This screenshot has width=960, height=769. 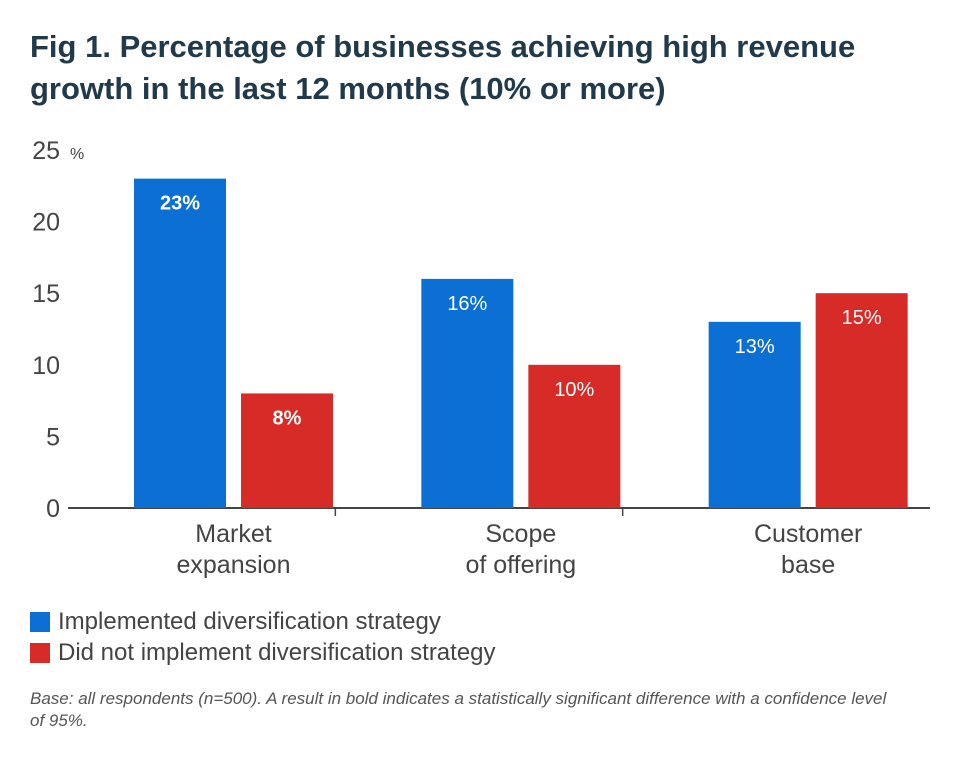 What do you see at coordinates (46, 294) in the screenshot?
I see `y-tick-label: 15` at bounding box center [46, 294].